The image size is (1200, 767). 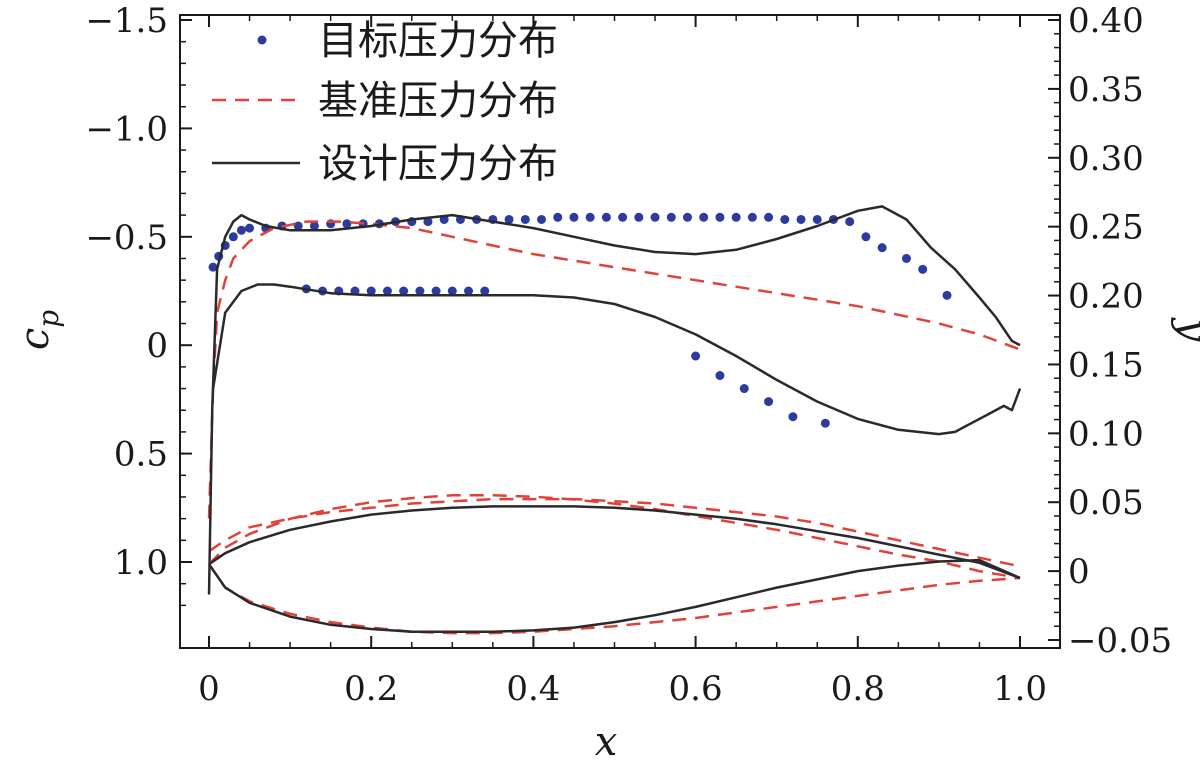 I want to click on y-left-tick-label: −1.0, so click(x=126, y=129).